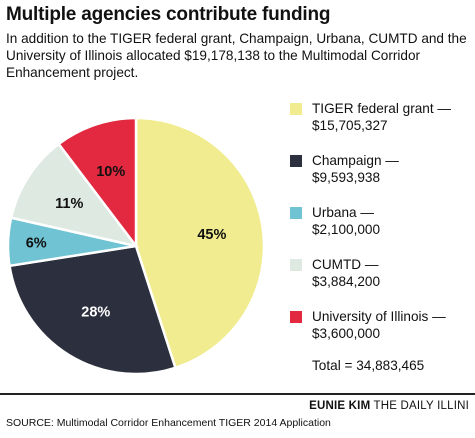  What do you see at coordinates (392, 221) in the screenshot?
I see `legend-text-2: Urbana — $2,100,000` at bounding box center [392, 221].